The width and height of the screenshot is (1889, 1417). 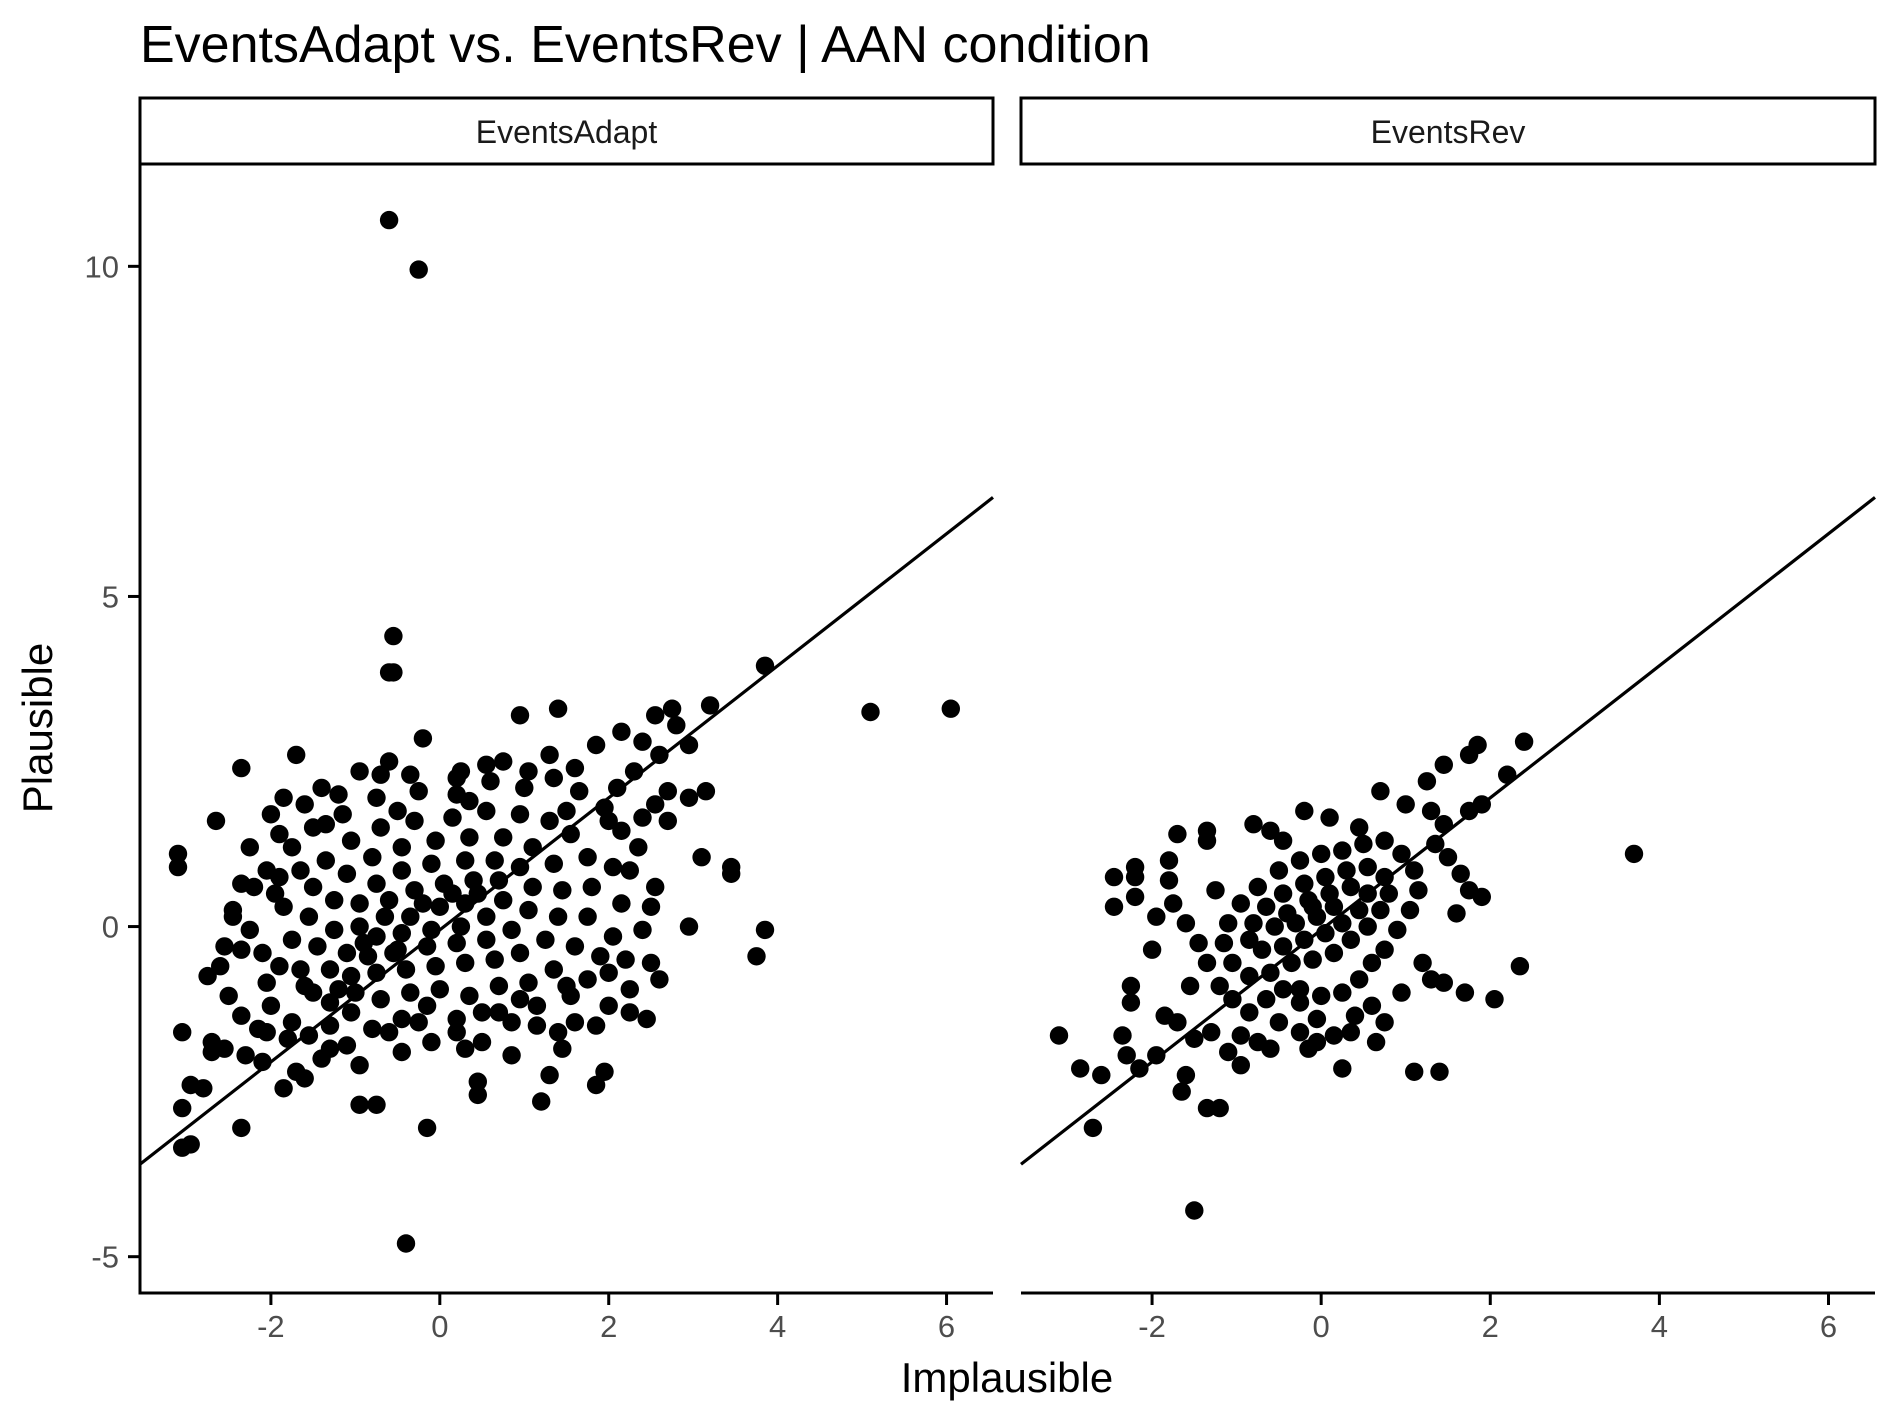 I want to click on x-tick-label: 6, so click(x=1828, y=1326).